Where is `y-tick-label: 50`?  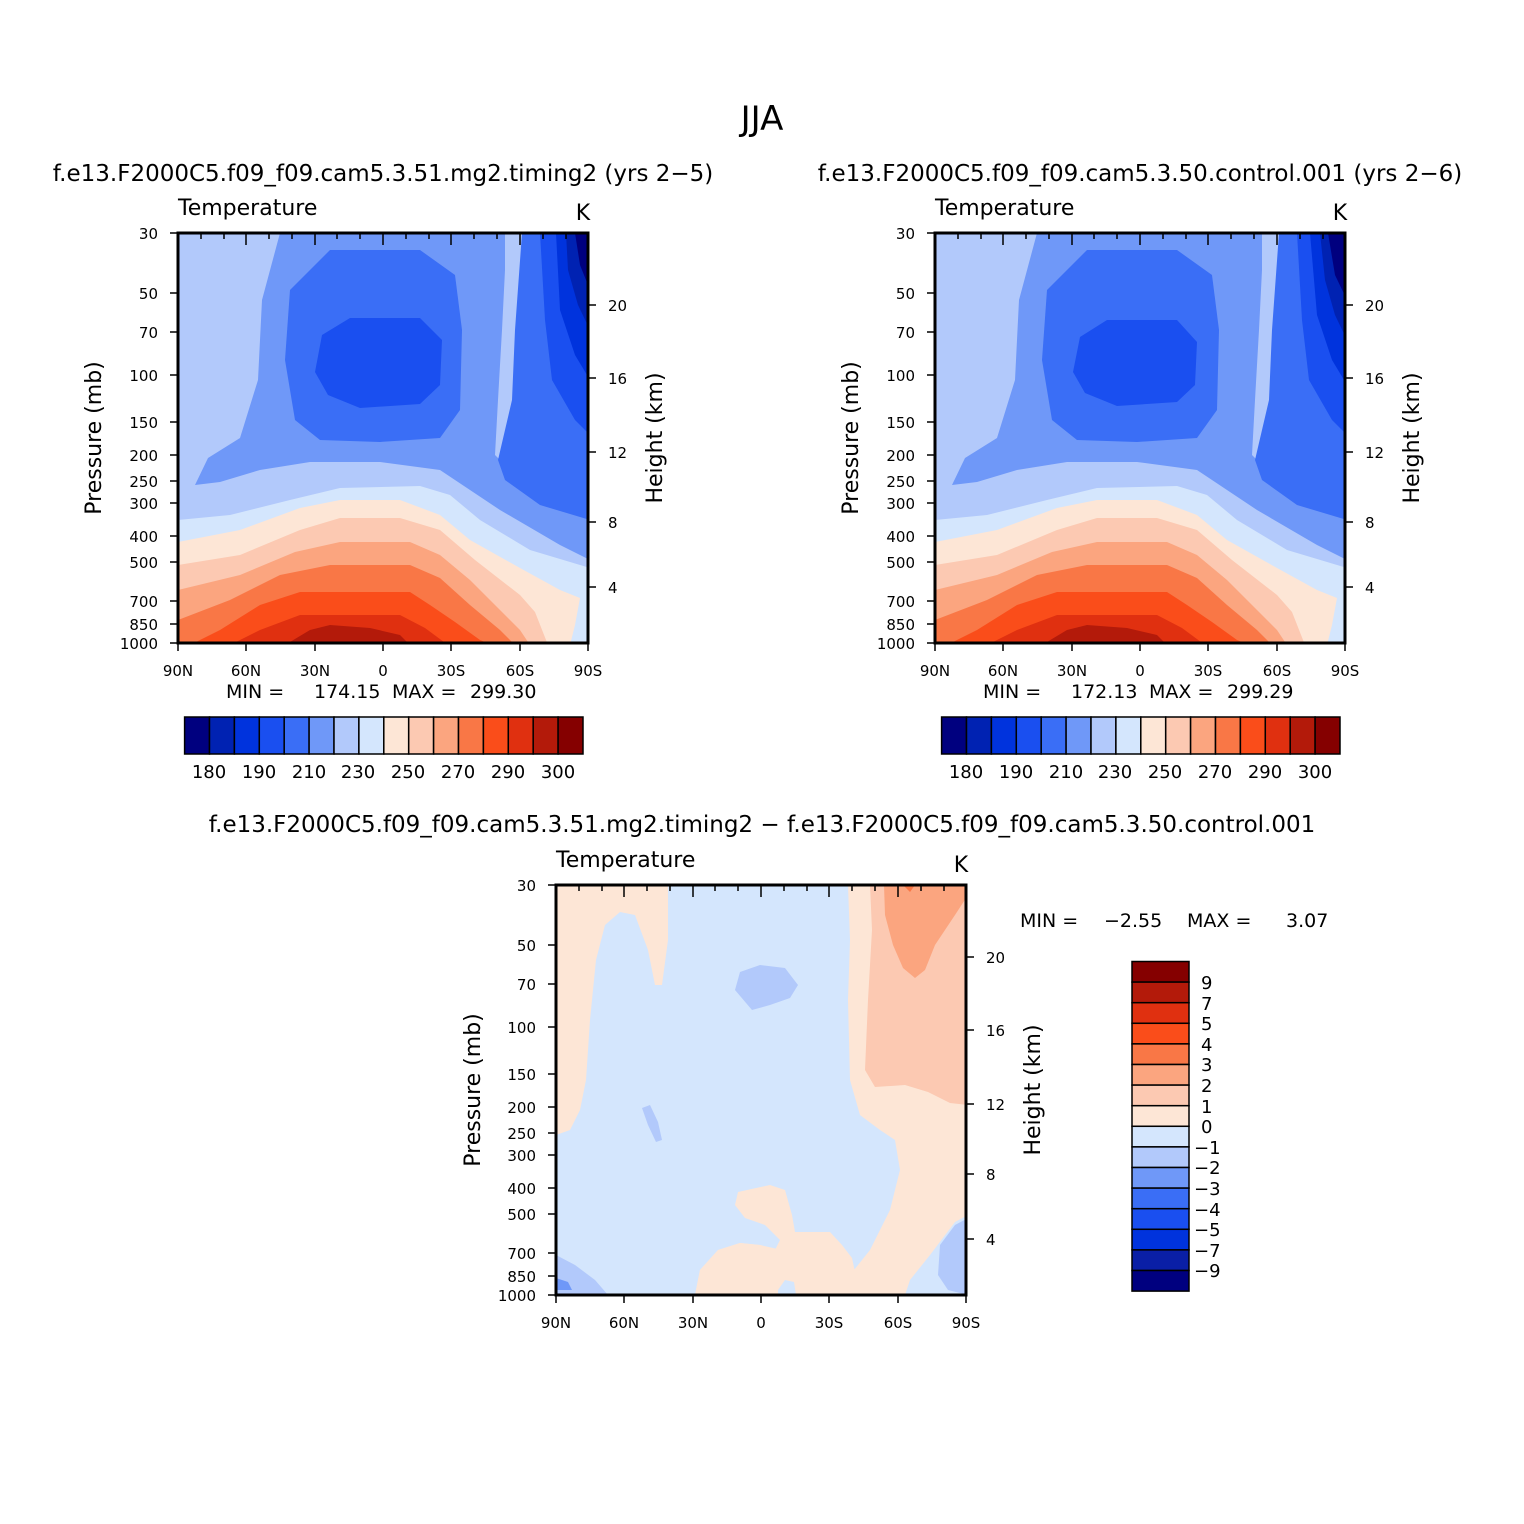 y-tick-label: 50 is located at coordinates (905, 294).